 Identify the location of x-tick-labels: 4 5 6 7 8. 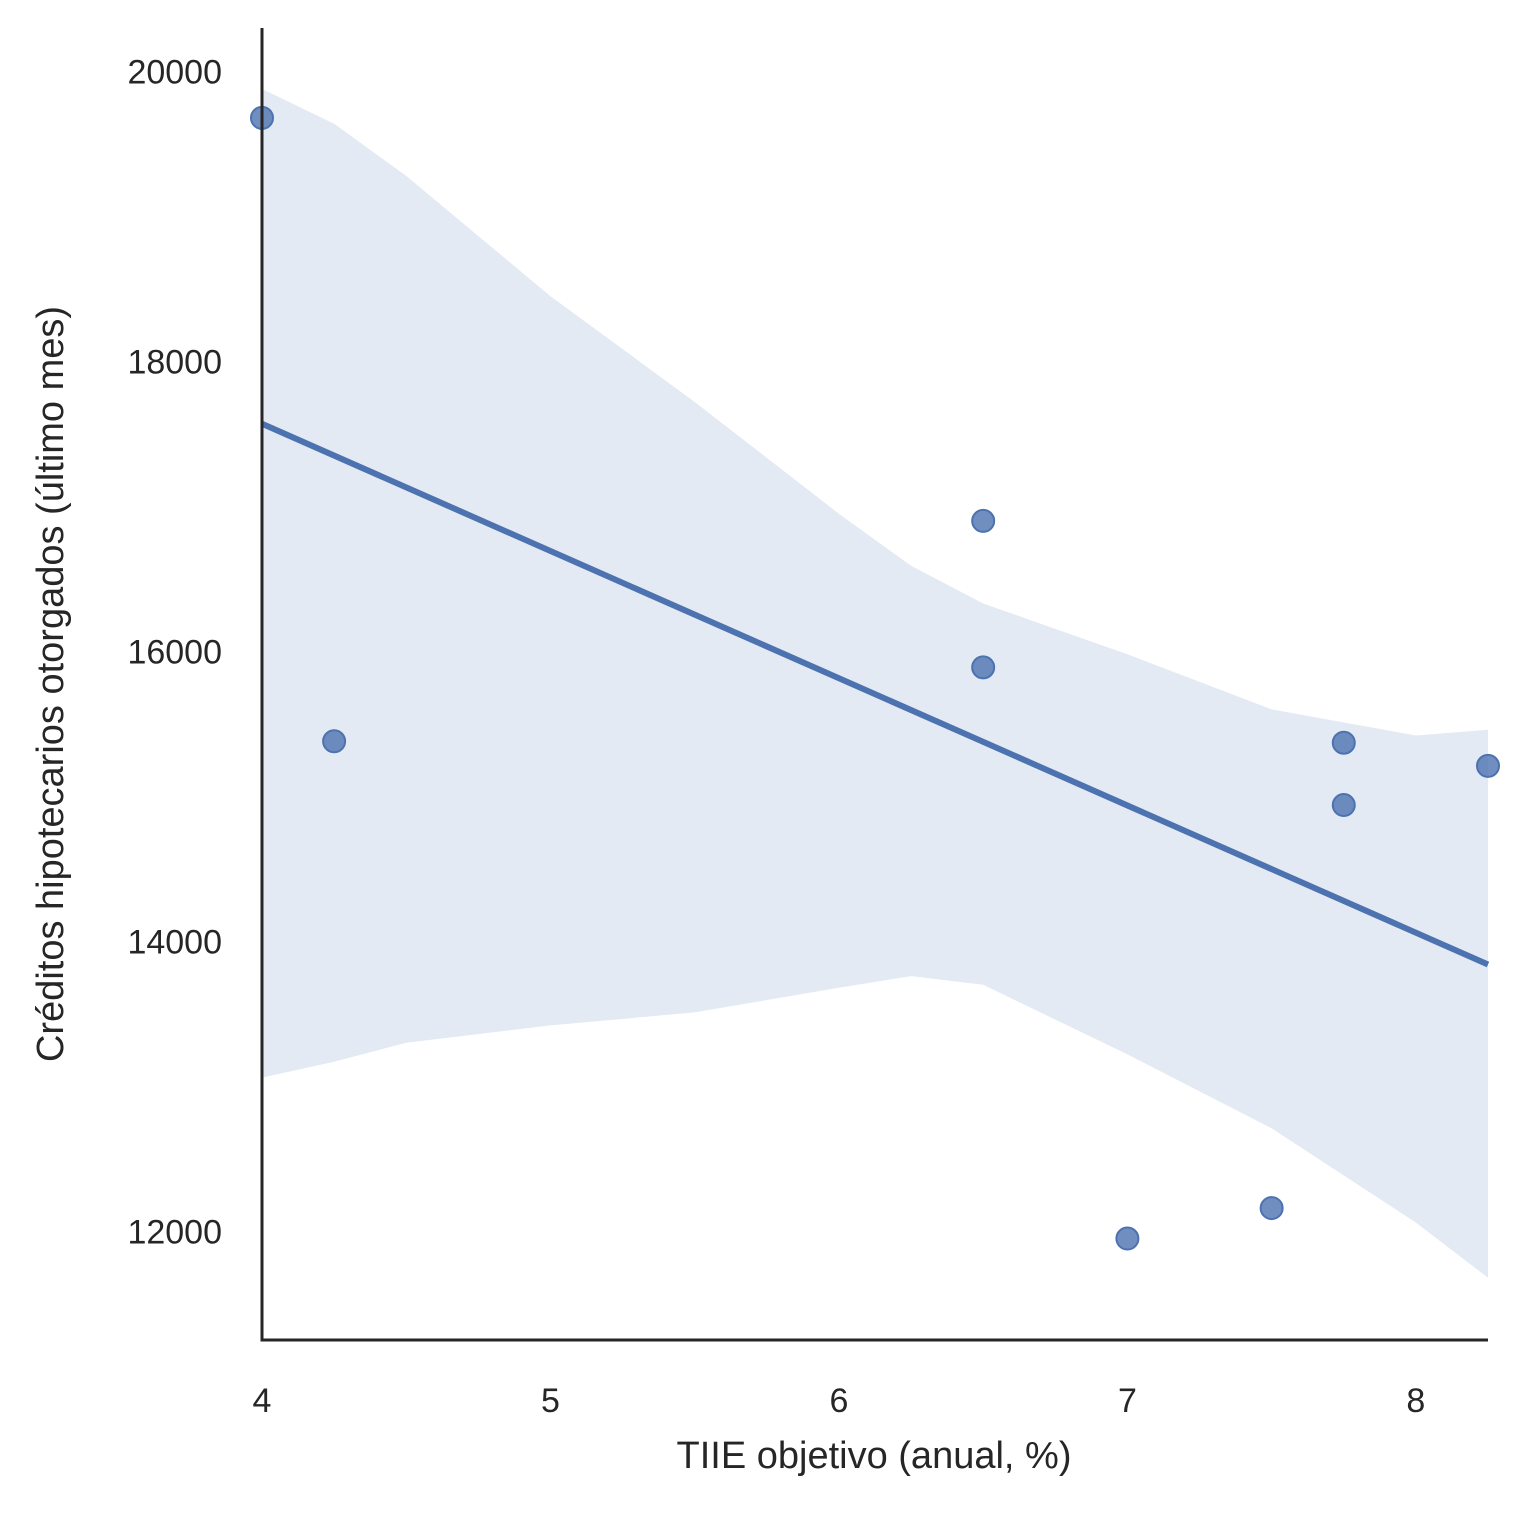
(839, 1401).